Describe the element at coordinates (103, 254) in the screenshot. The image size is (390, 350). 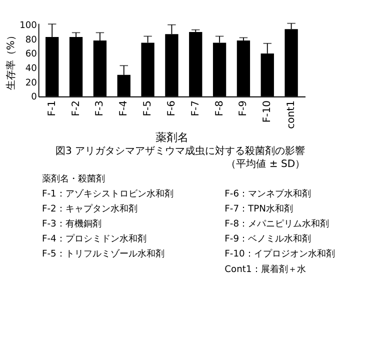
I see `text: F-5：トリフルミゾール水和剤` at that location.